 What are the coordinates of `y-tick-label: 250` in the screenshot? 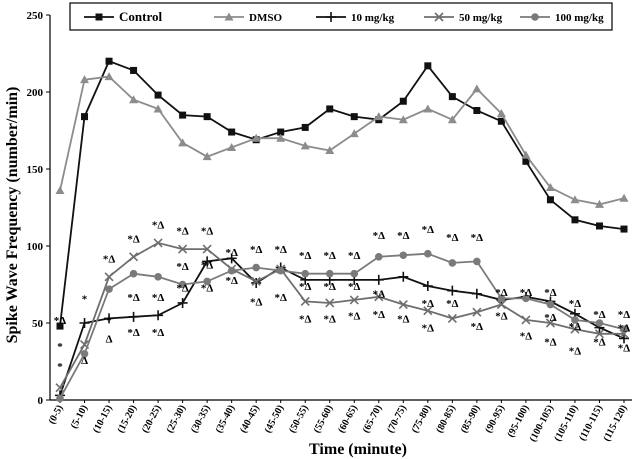 It's located at (35, 16).